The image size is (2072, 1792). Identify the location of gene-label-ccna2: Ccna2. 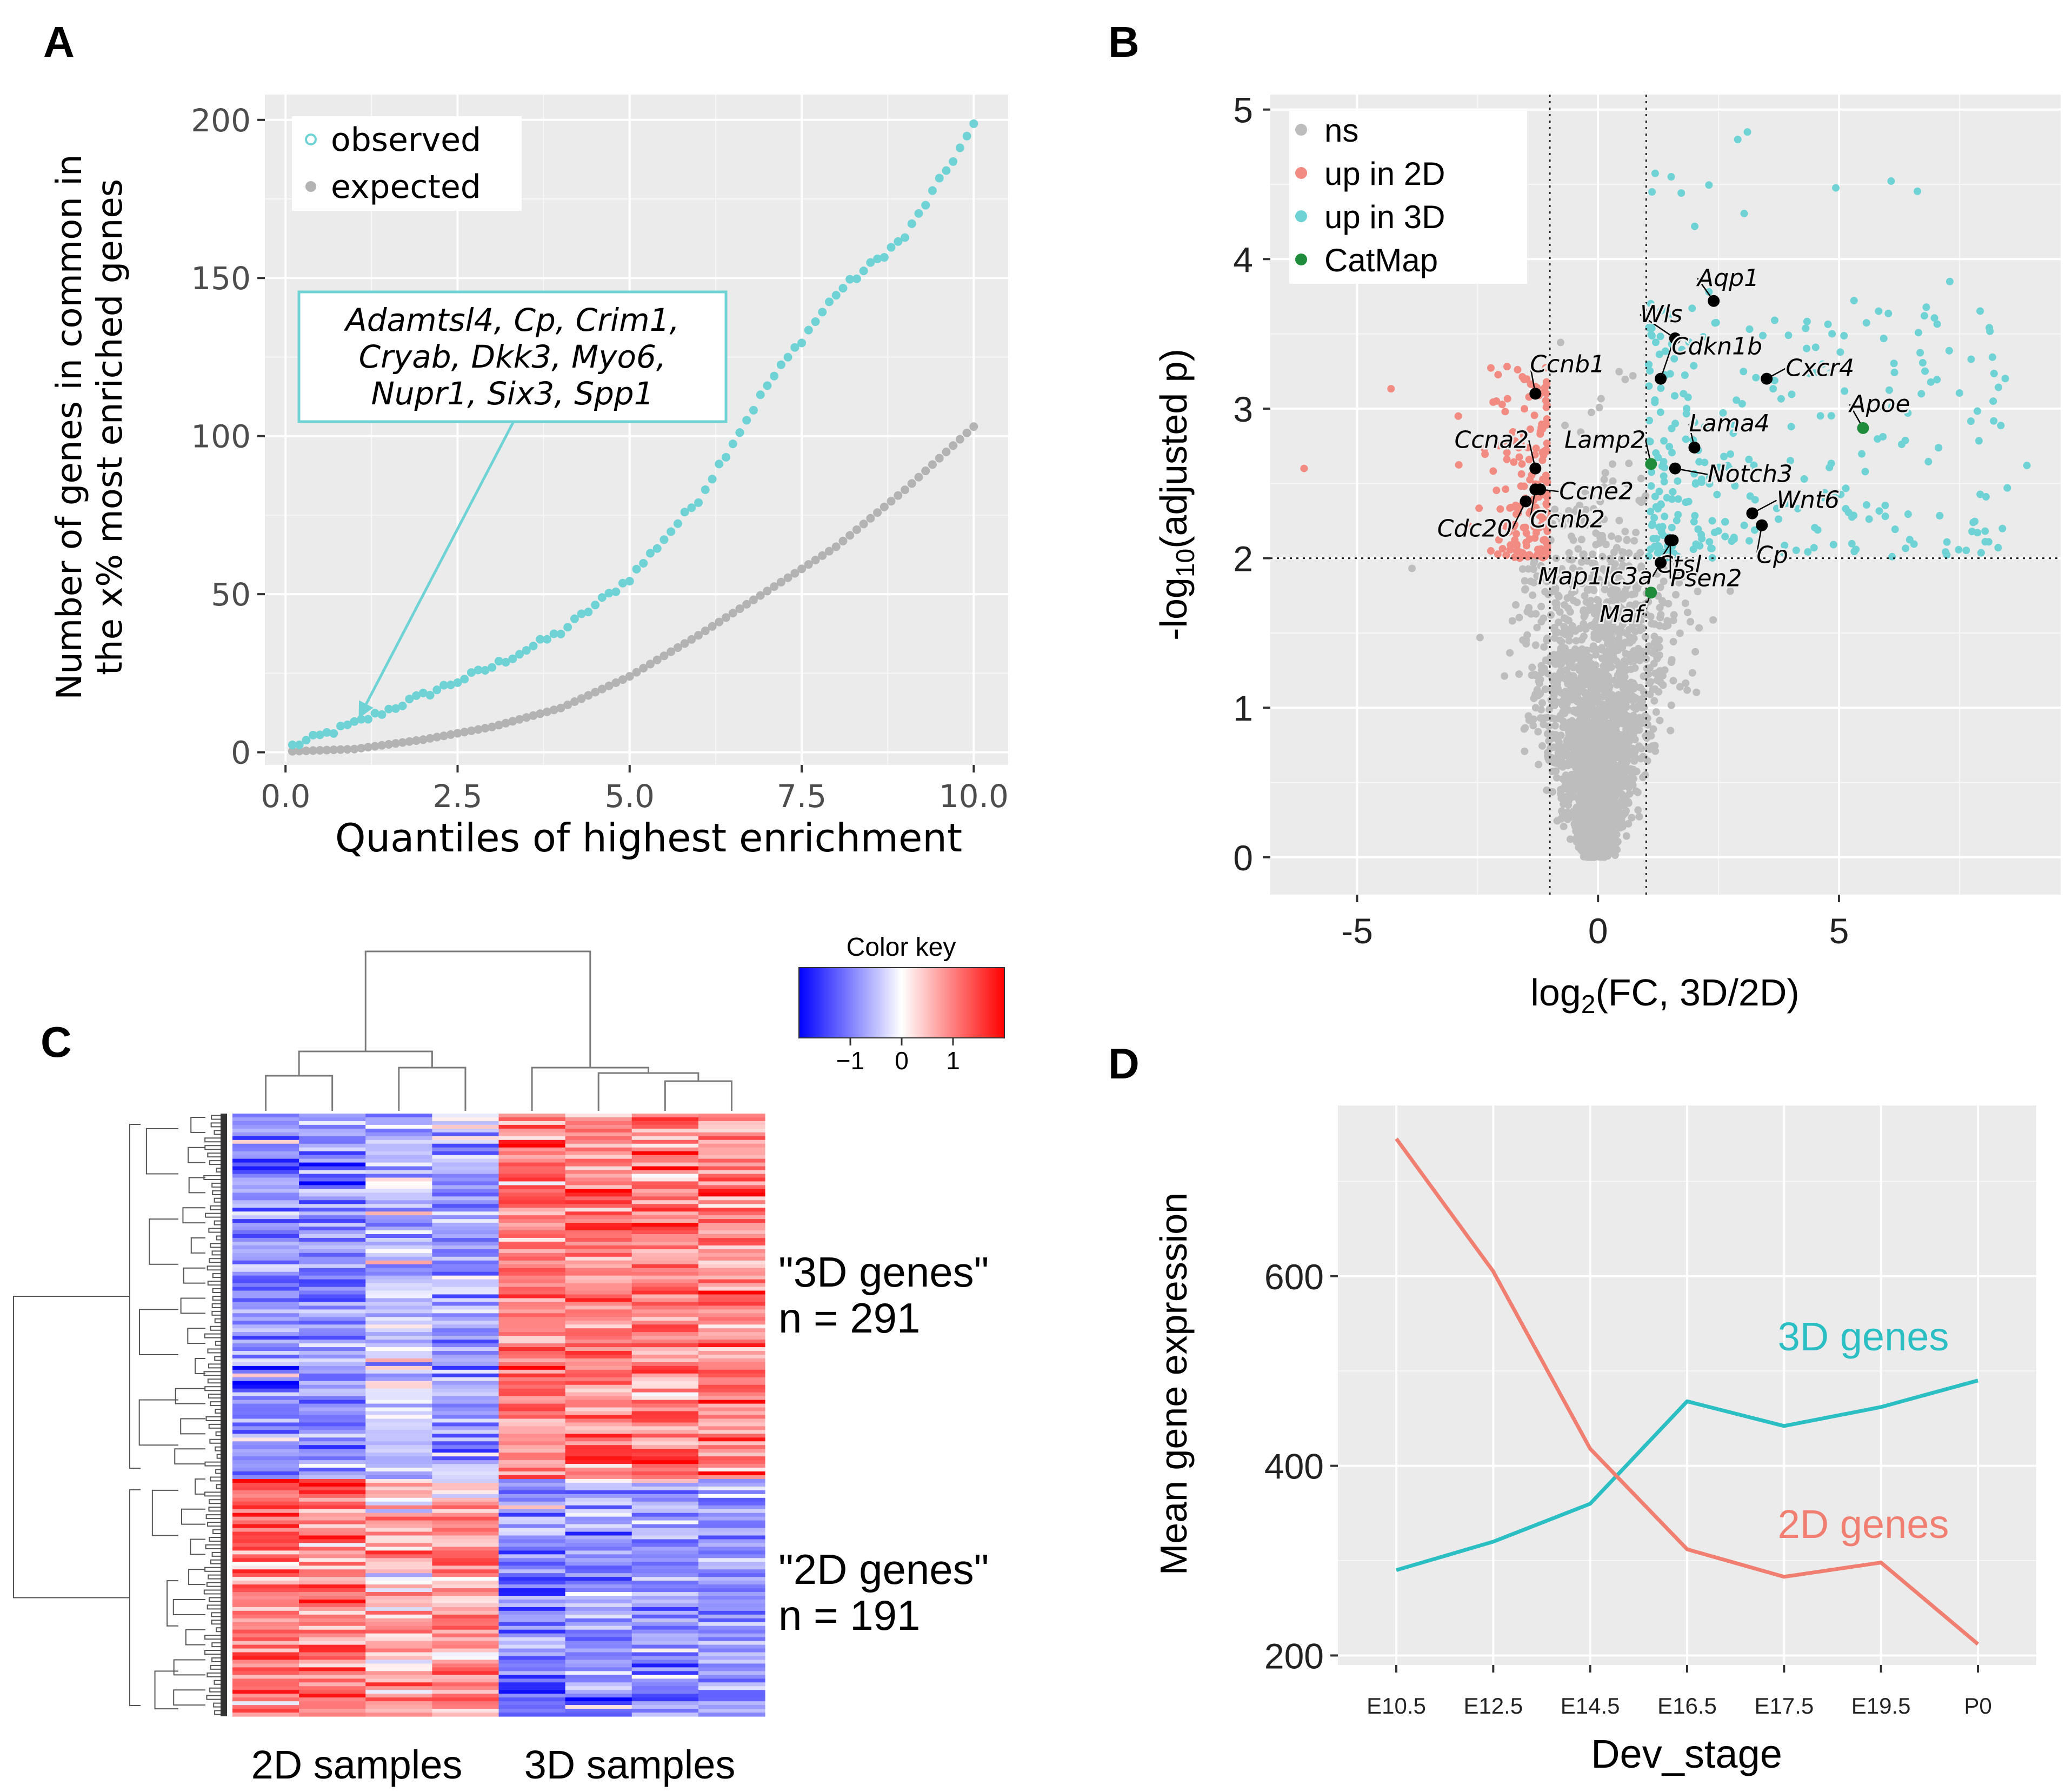
(1492, 440).